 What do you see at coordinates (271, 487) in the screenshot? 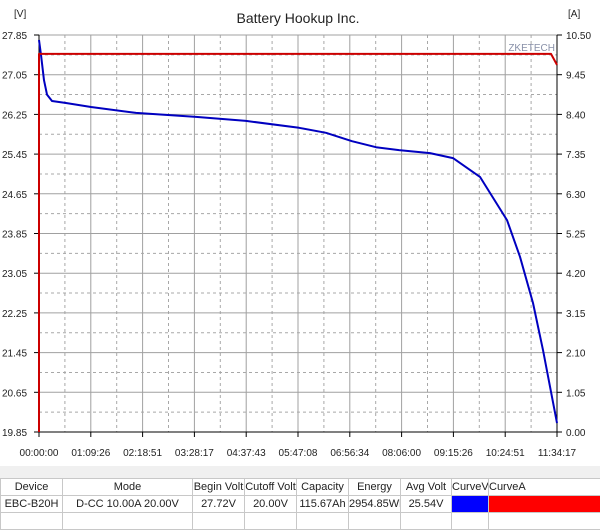
I see `col-cutoff-volt: Cutoff Volt` at bounding box center [271, 487].